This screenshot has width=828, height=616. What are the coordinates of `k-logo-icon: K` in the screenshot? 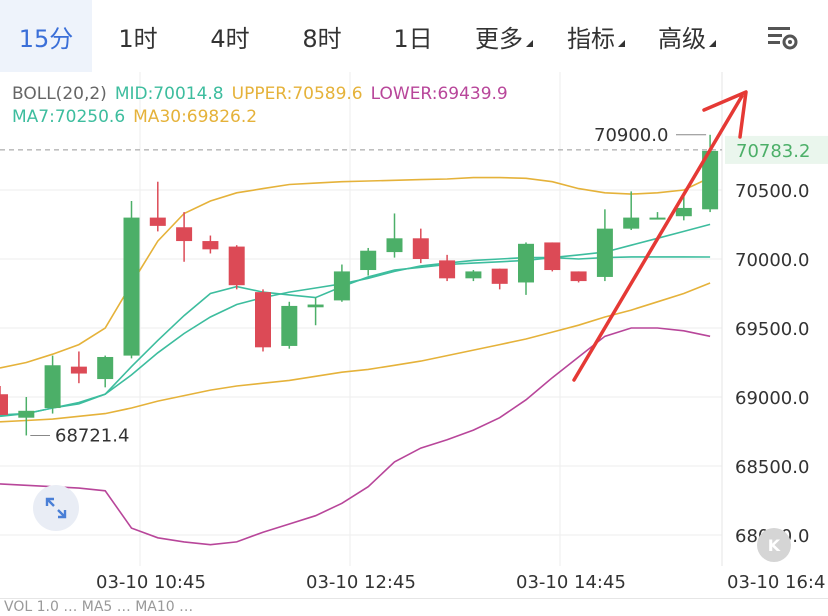 It's located at (774, 545).